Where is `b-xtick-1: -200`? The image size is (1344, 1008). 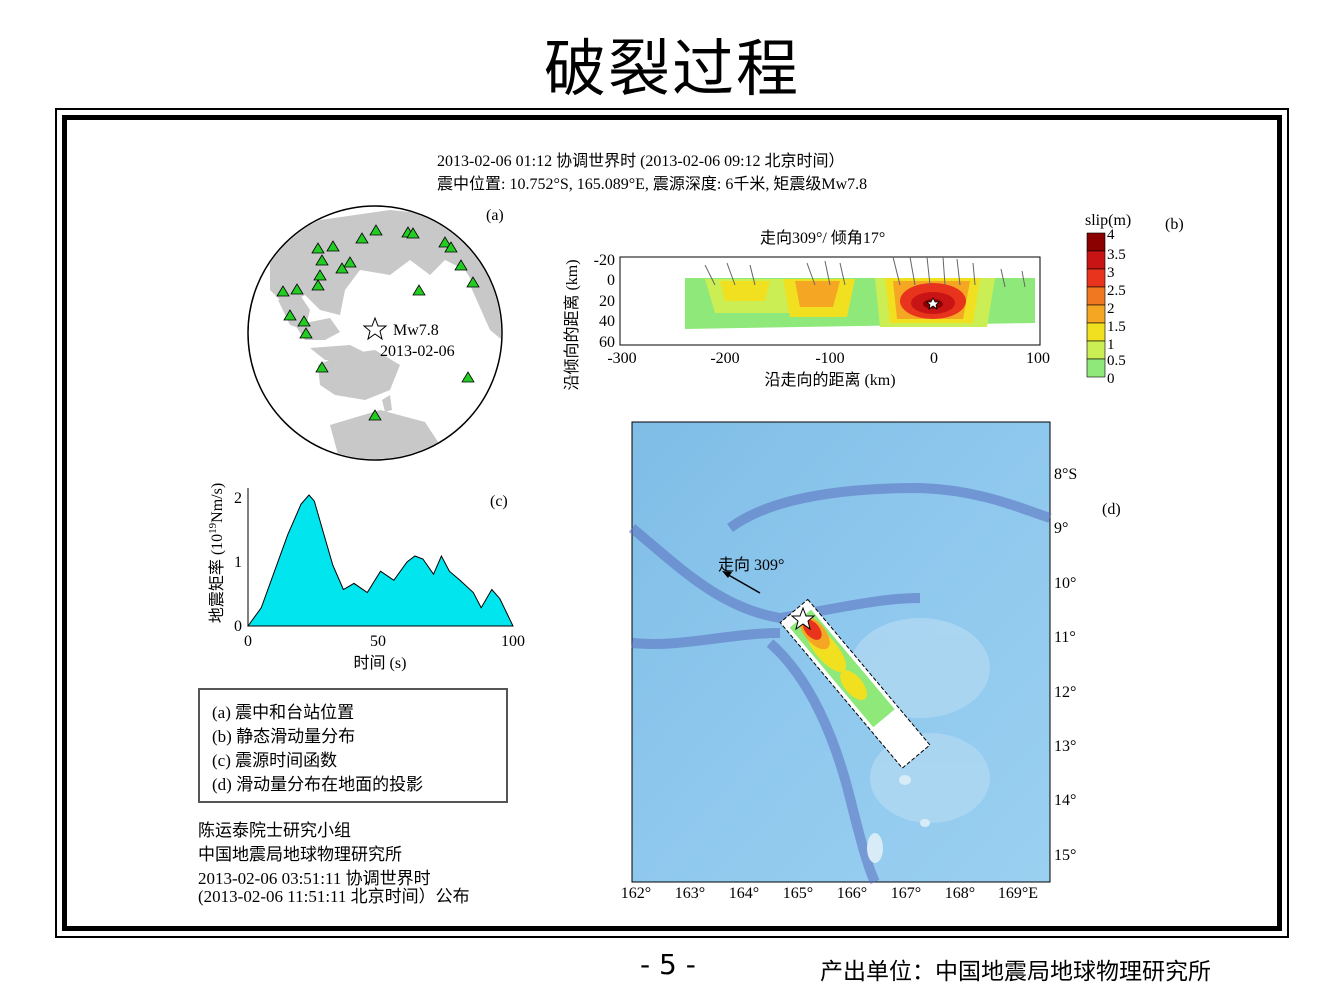 b-xtick-1: -200 is located at coordinates (724, 358).